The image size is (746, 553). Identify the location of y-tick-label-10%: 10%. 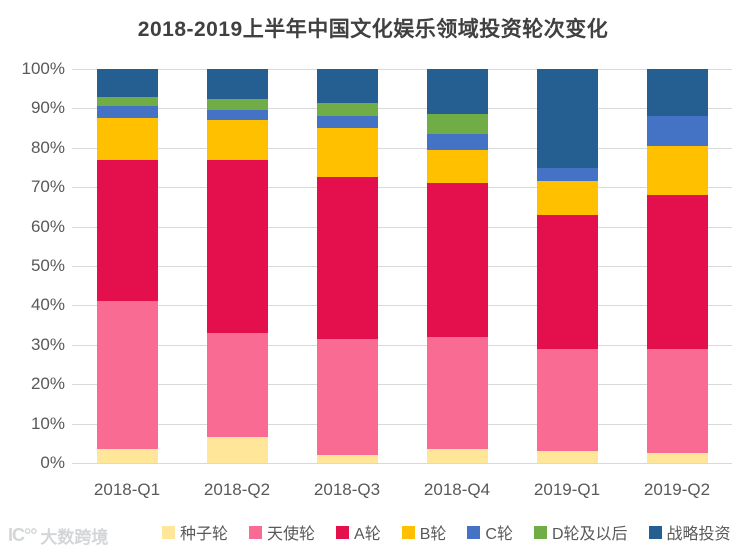
(47, 423).